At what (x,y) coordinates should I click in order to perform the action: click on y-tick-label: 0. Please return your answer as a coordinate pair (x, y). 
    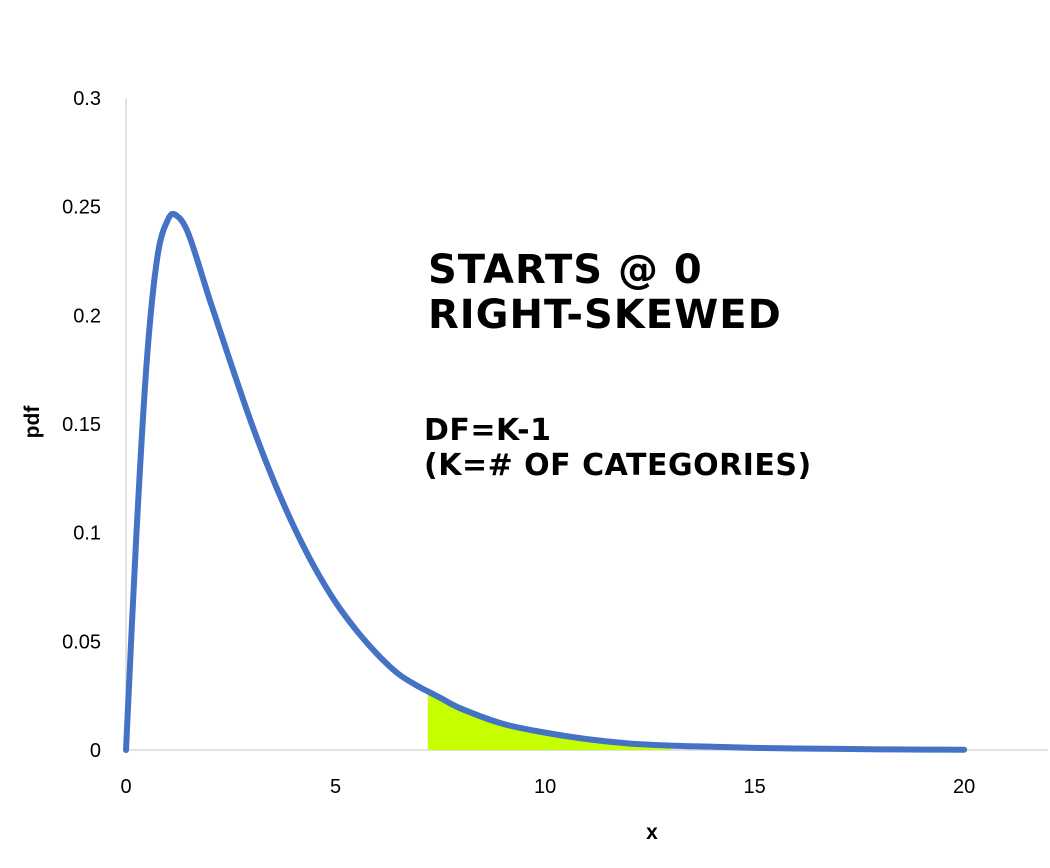
    Looking at the image, I should click on (95, 751).